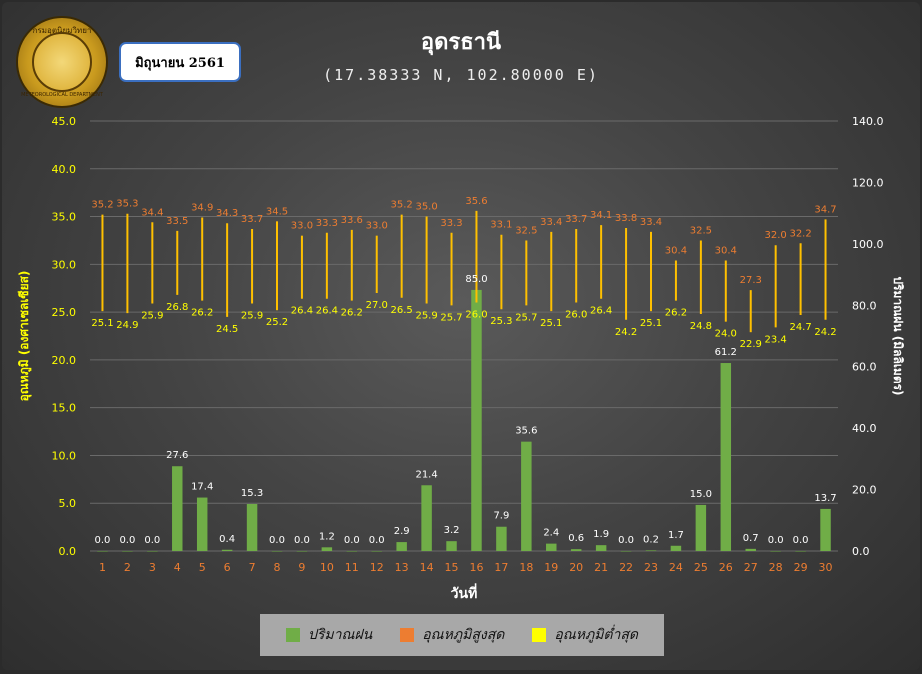 This screenshot has height=674, width=922. What do you see at coordinates (277, 567) in the screenshot?
I see `x-tick-label: 8` at bounding box center [277, 567].